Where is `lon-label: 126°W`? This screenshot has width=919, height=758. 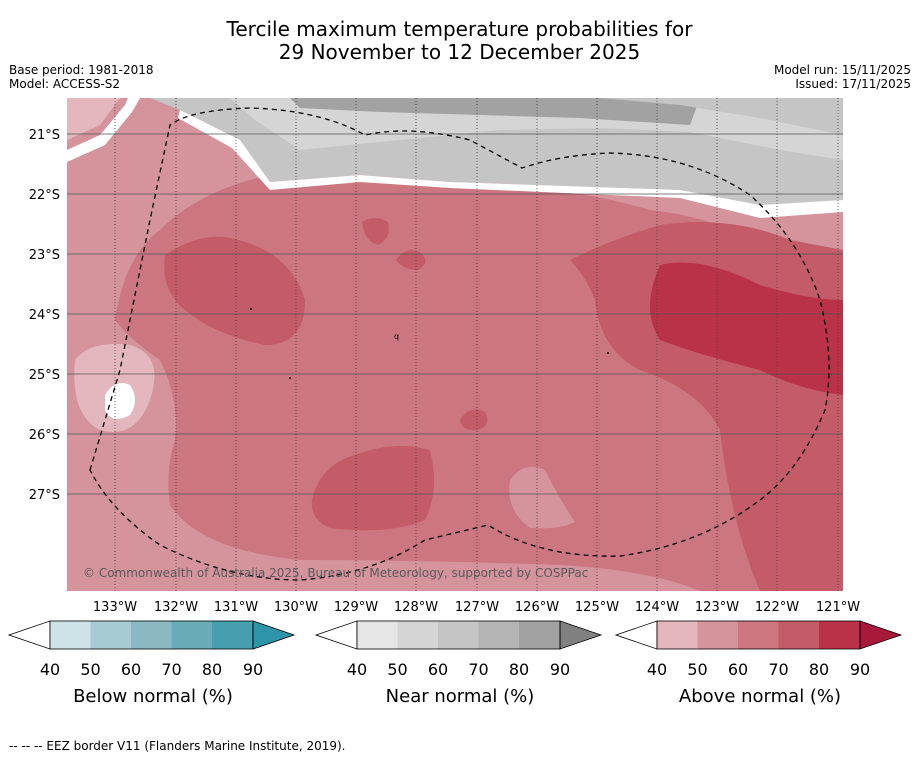
lon-label: 126°W is located at coordinates (537, 607).